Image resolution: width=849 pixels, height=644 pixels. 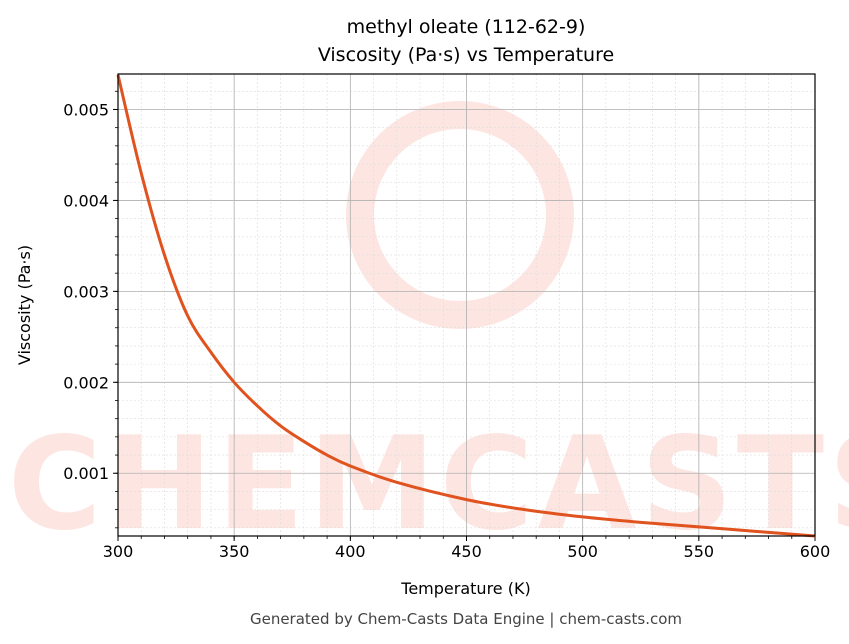 I want to click on x-tick-label: 500, so click(x=582, y=551).